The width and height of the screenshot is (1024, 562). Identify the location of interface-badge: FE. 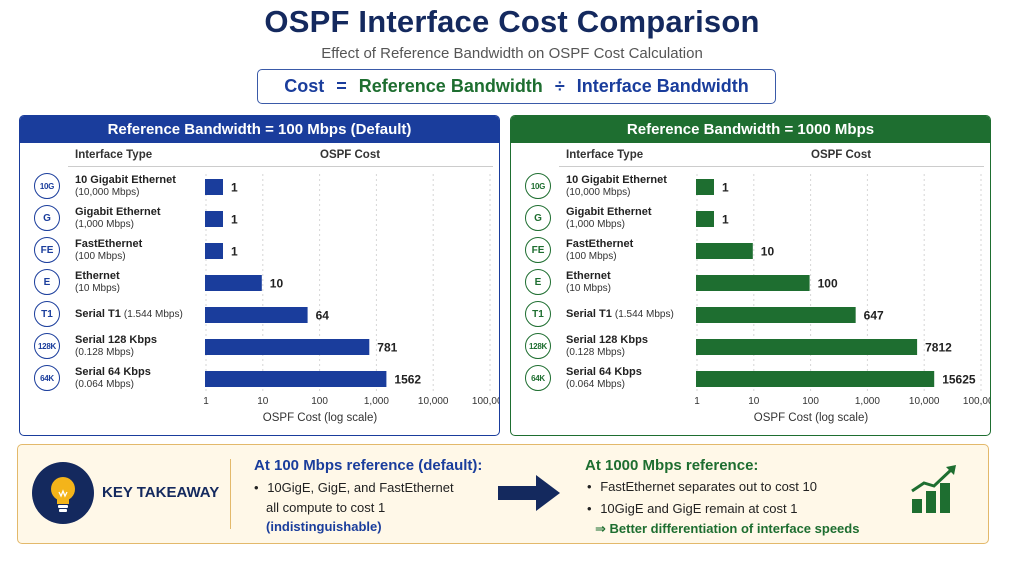
(538, 250).